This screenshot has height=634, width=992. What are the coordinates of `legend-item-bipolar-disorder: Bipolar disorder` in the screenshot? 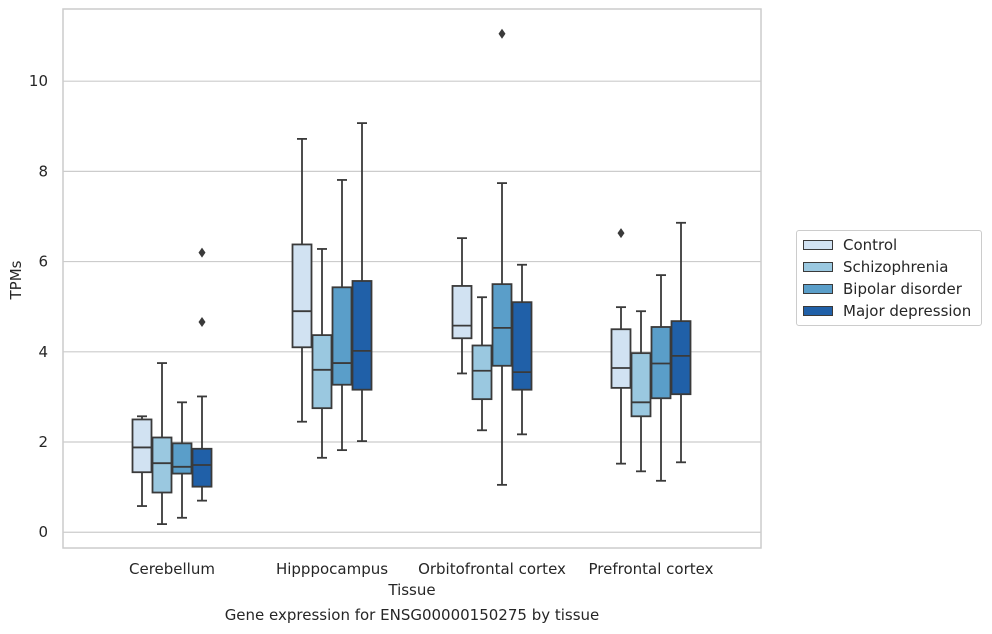 It's located at (882, 289).